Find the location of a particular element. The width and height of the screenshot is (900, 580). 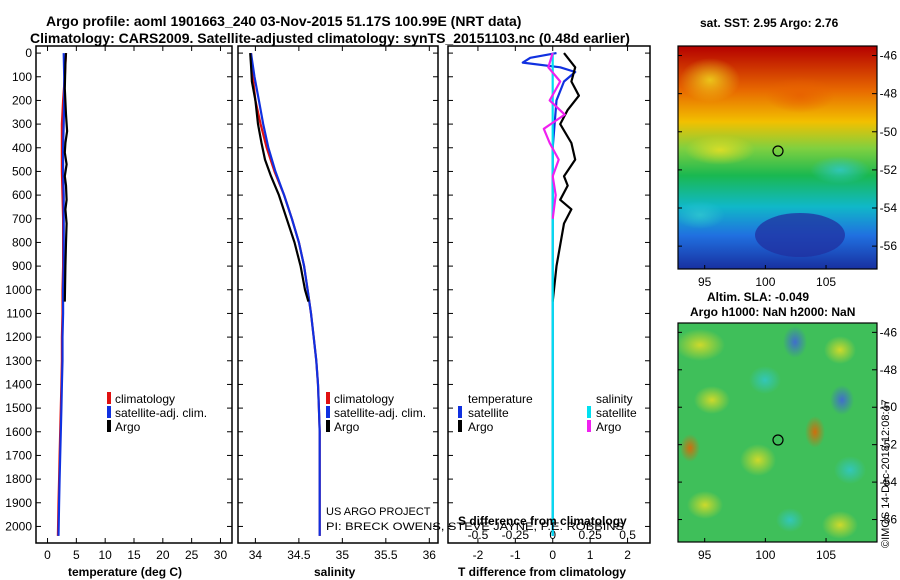

x-tick-label: 2 is located at coordinates (627, 555).